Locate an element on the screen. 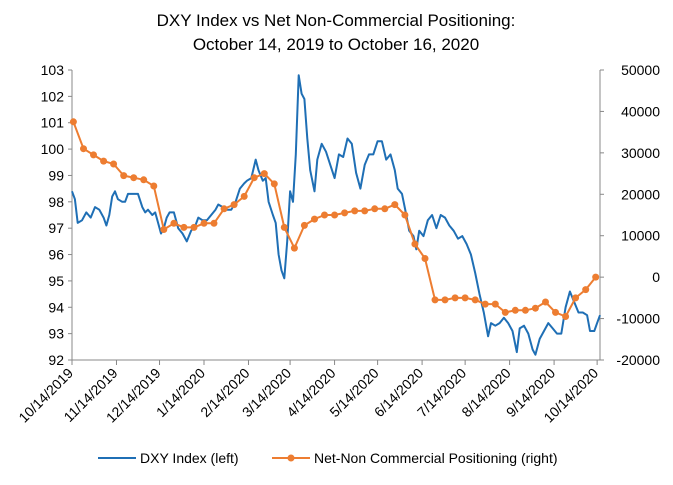 The width and height of the screenshot is (673, 485). y-left-tick-label: 99 is located at coordinates (56, 175).